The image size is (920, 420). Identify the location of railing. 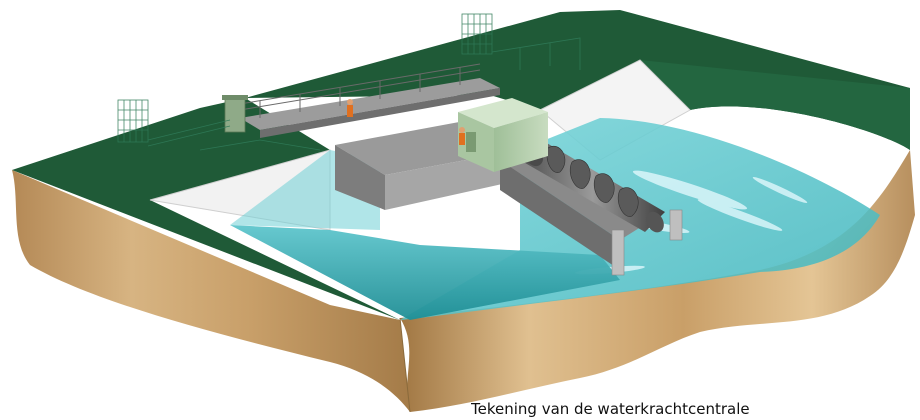
(360, 90).